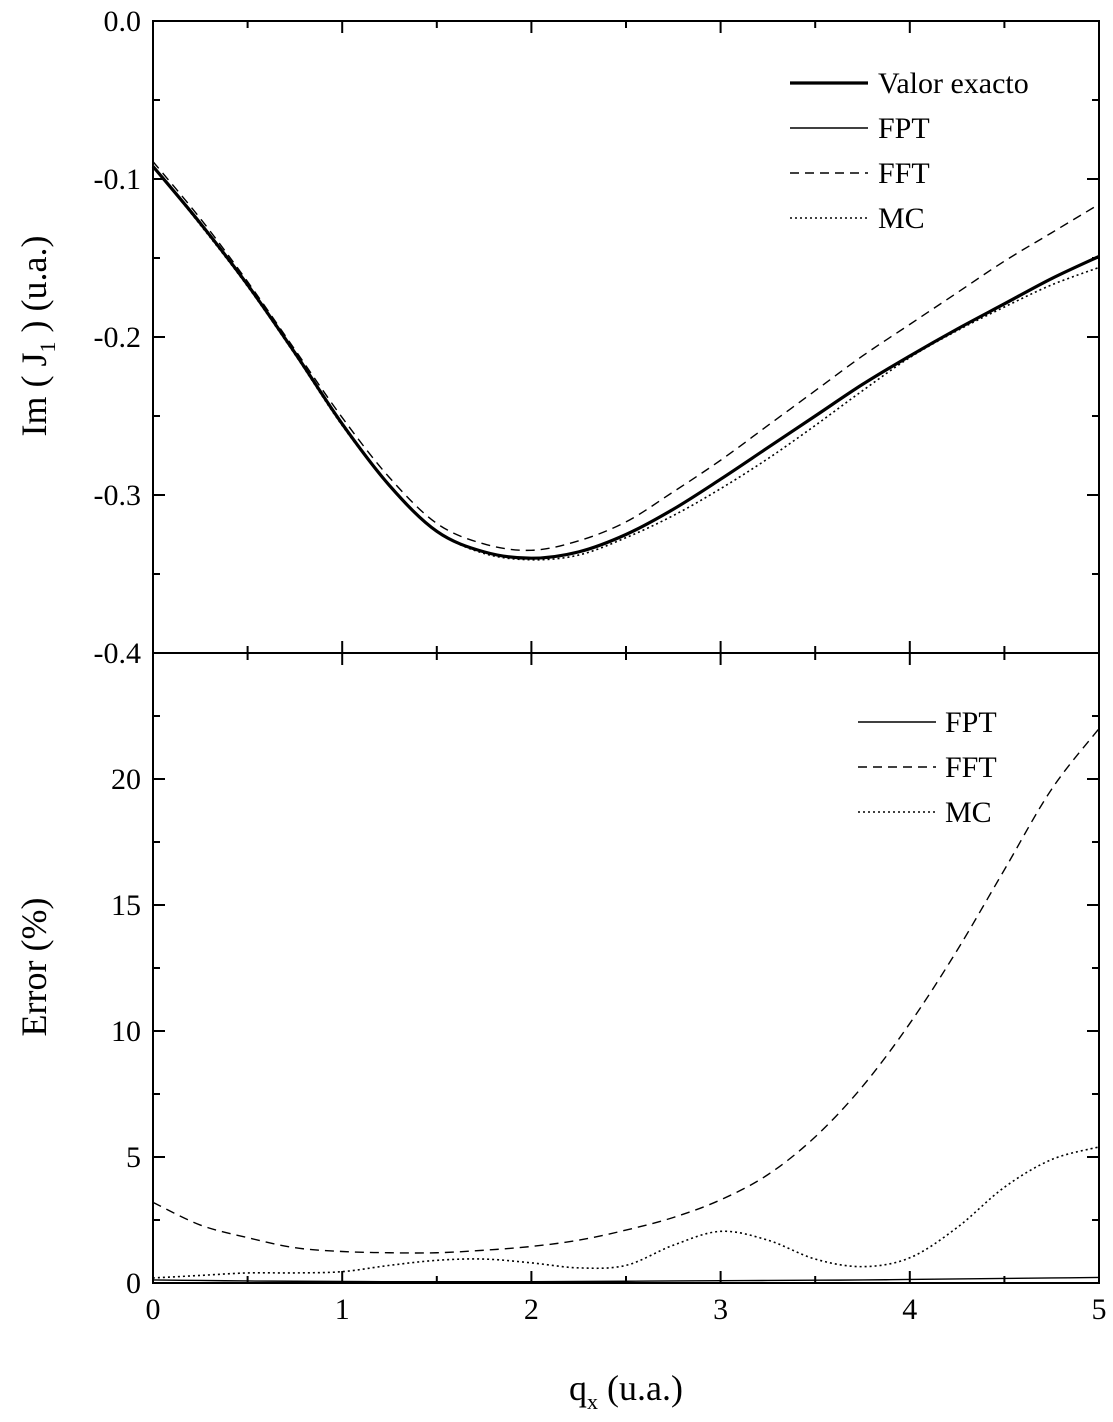  Describe the element at coordinates (626, 1279) in the screenshot. I see `bottom-series-fpt` at that location.